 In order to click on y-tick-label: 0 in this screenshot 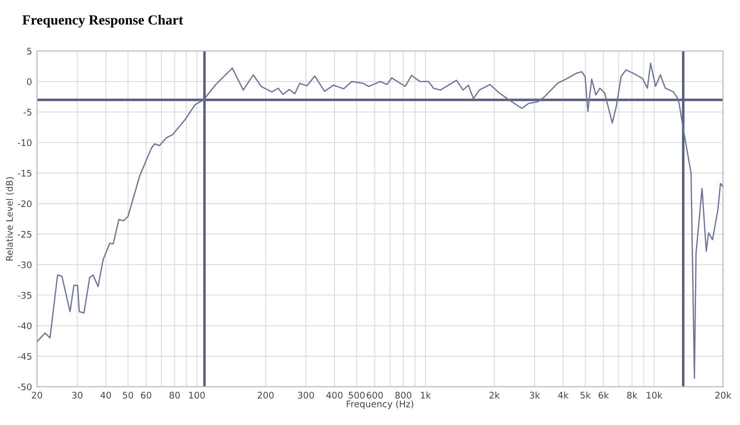, I will do `click(29, 82)`.